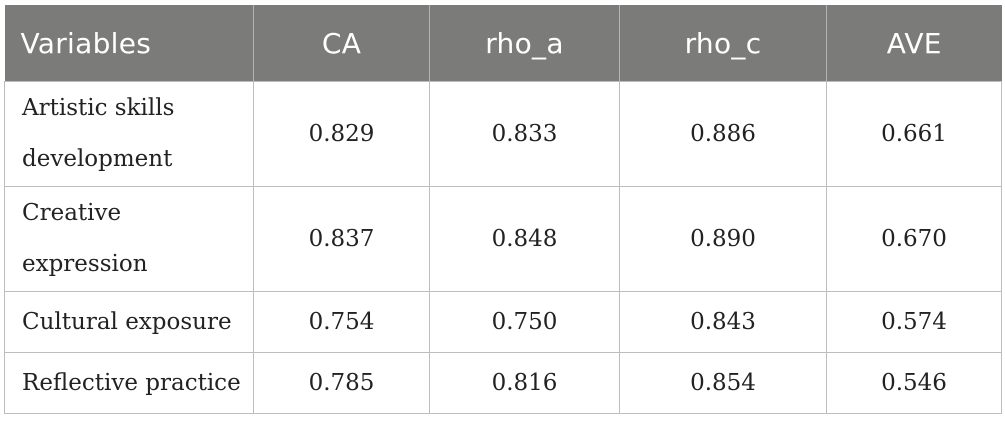 The image size is (1005, 437). I want to click on header-ave: AVE, so click(914, 43).